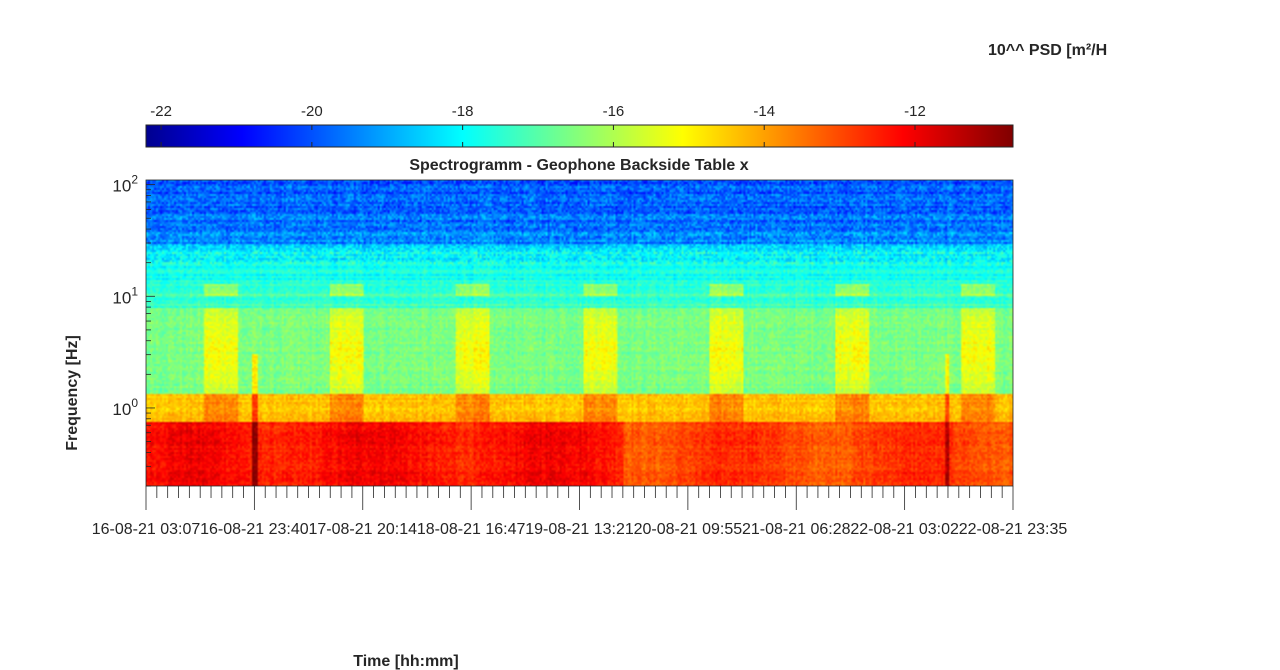 The width and height of the screenshot is (1280, 670). Describe the element at coordinates (764, 111) in the screenshot. I see `colorbar-tick-label: -14` at that location.